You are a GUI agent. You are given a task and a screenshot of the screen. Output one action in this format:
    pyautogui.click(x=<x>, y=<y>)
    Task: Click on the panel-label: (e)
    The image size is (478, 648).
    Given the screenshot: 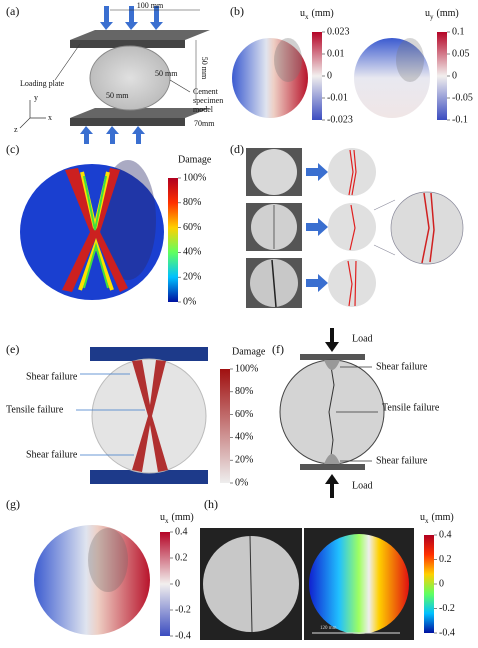 What is the action you would take?
    pyautogui.click(x=12, y=349)
    